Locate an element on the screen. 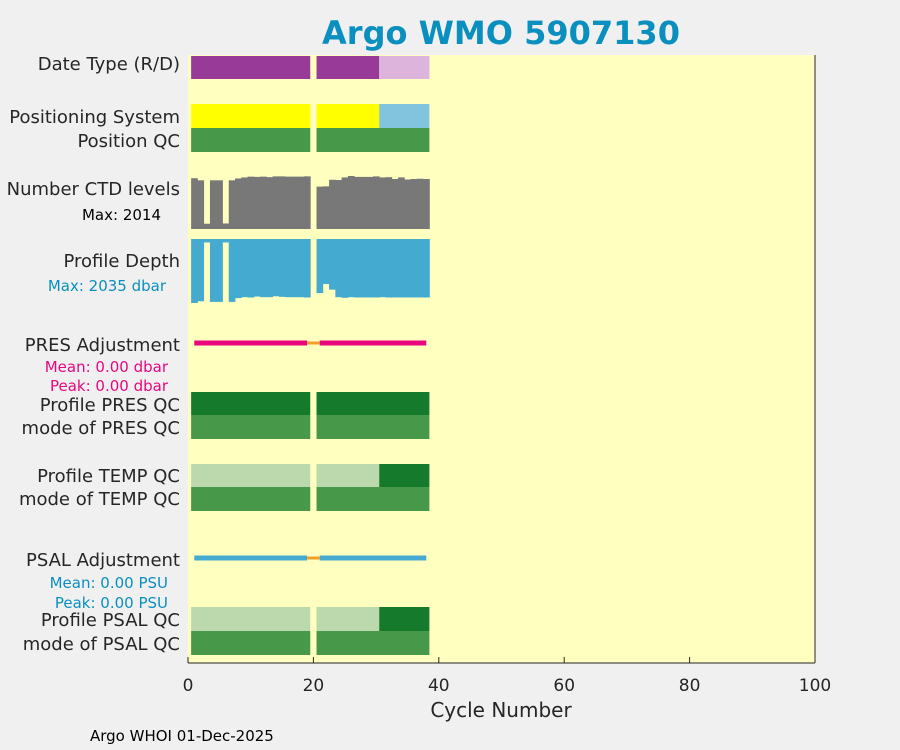 The width and height of the screenshot is (900, 750). label-profile-psal-qc: Profile PSAL QC is located at coordinates (110, 620).